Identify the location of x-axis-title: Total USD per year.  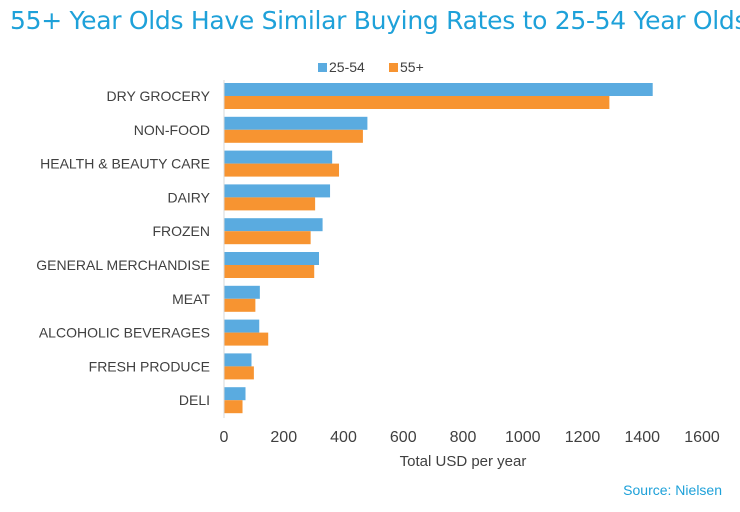
(463, 461).